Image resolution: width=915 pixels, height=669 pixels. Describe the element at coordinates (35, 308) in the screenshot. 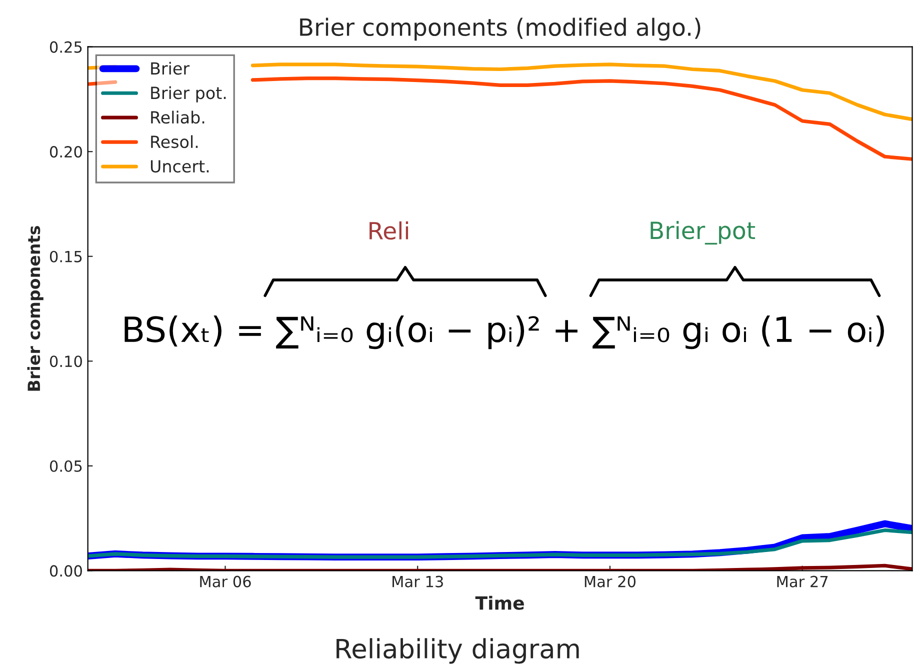

I see `y-axis-title: Brier components` at that location.